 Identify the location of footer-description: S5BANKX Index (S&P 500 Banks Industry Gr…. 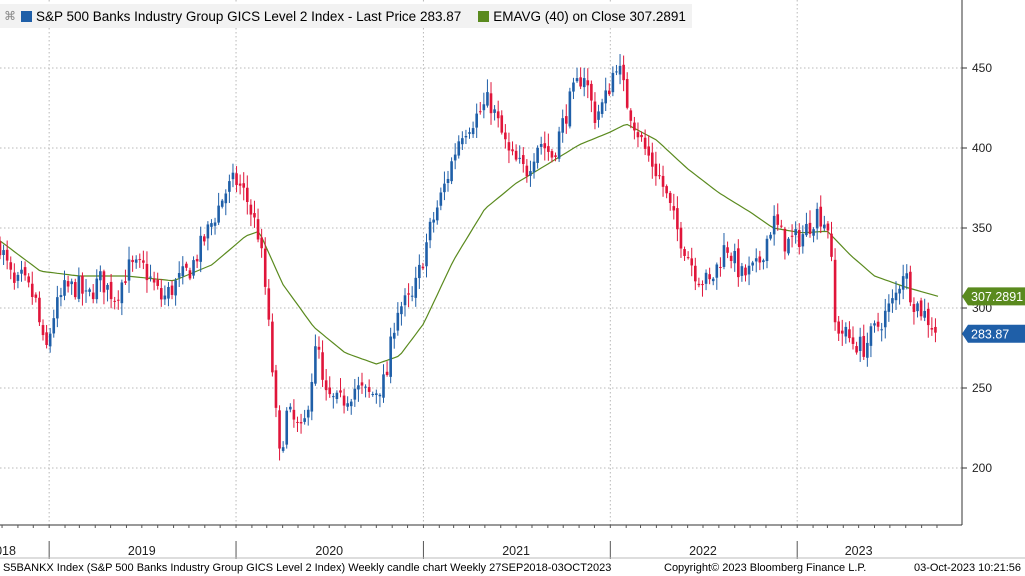
(307, 568).